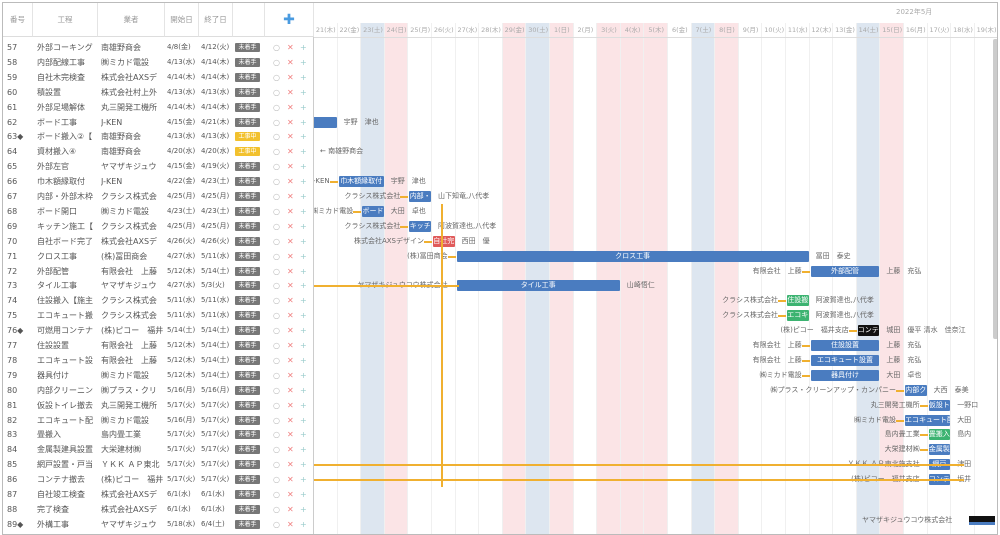  I want to click on add-task-button: ✚, so click(289, 20).